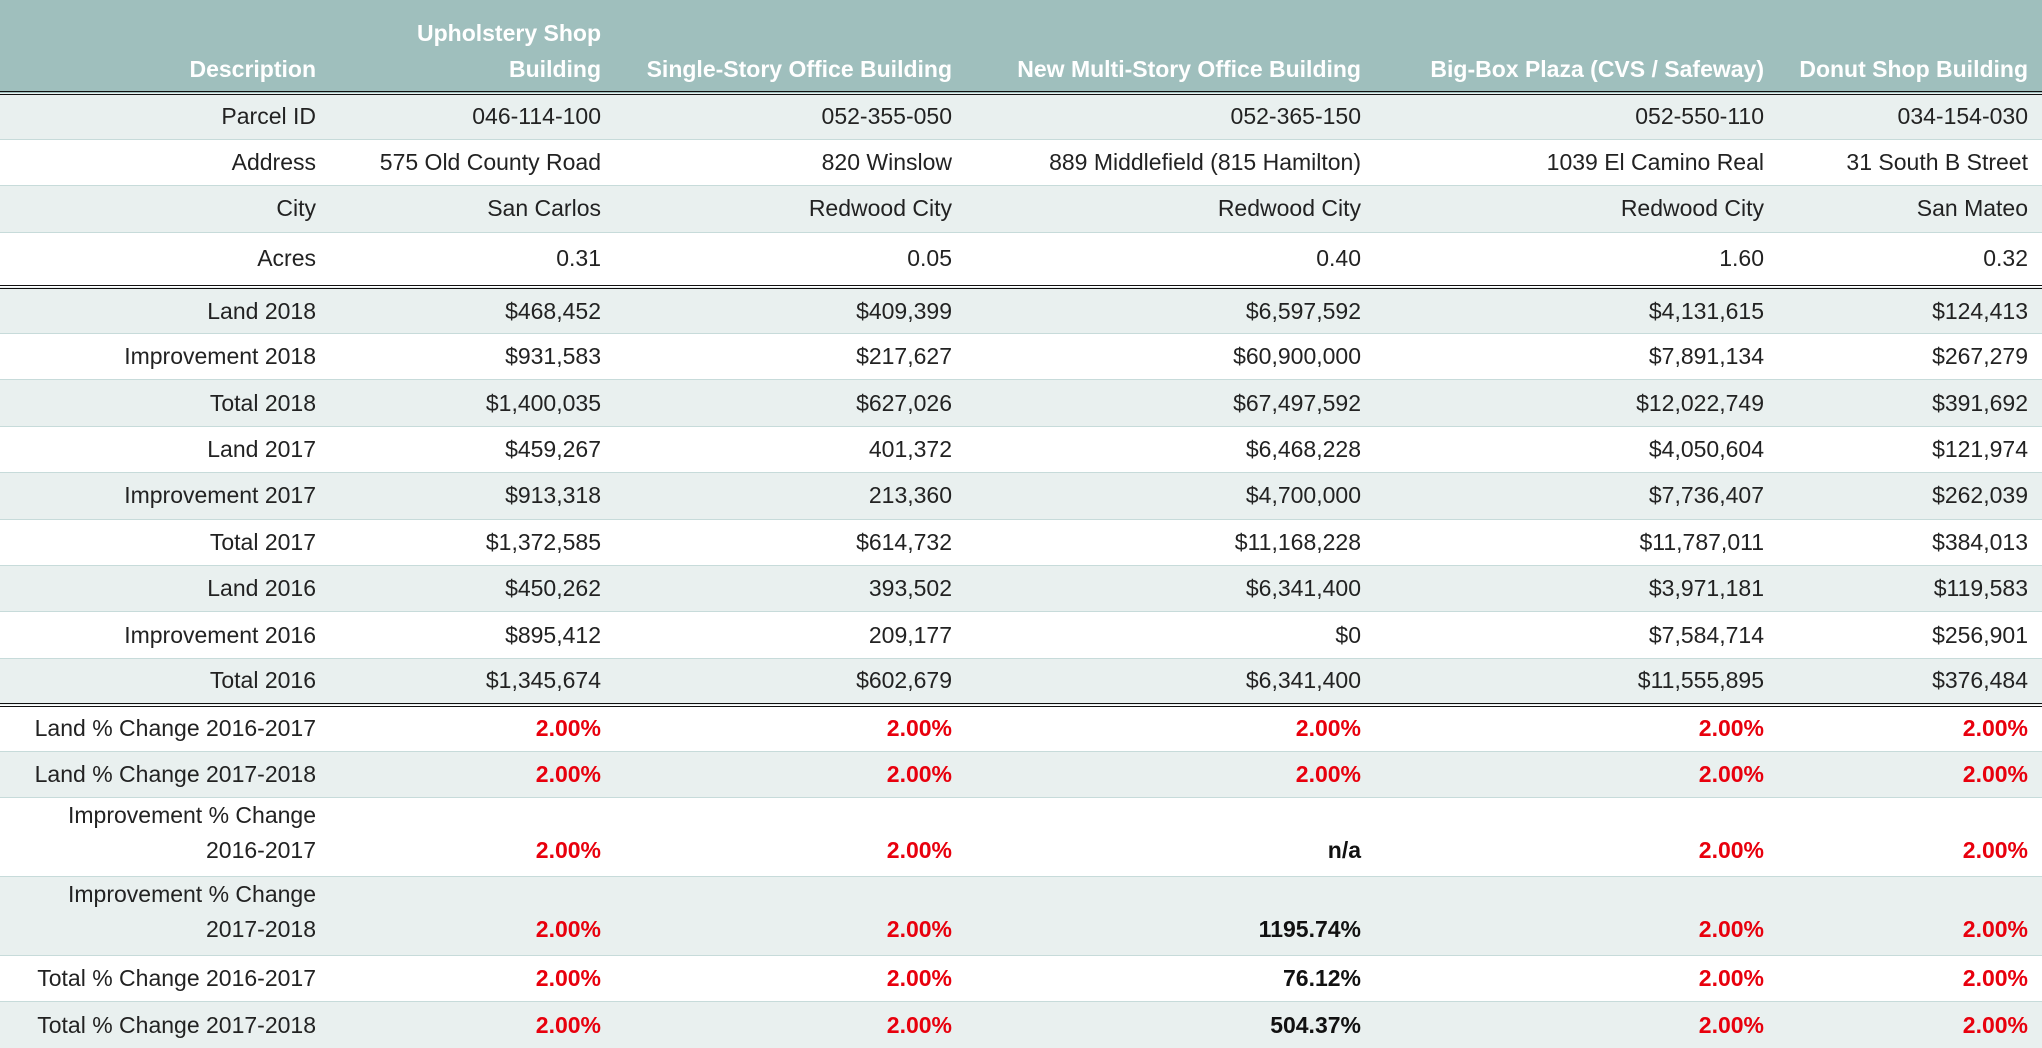 This screenshot has width=2042, height=1048. What do you see at coordinates (1576, 681) in the screenshot?
I see `table-cell: $11,555,895` at bounding box center [1576, 681].